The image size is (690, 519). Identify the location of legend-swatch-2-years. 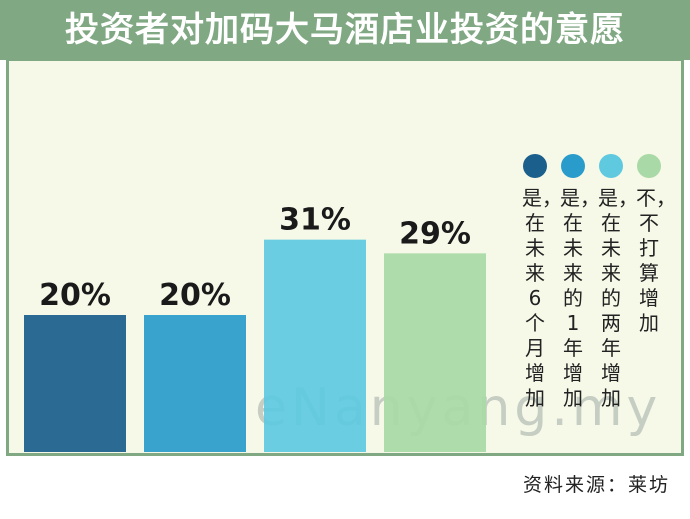
(611, 166).